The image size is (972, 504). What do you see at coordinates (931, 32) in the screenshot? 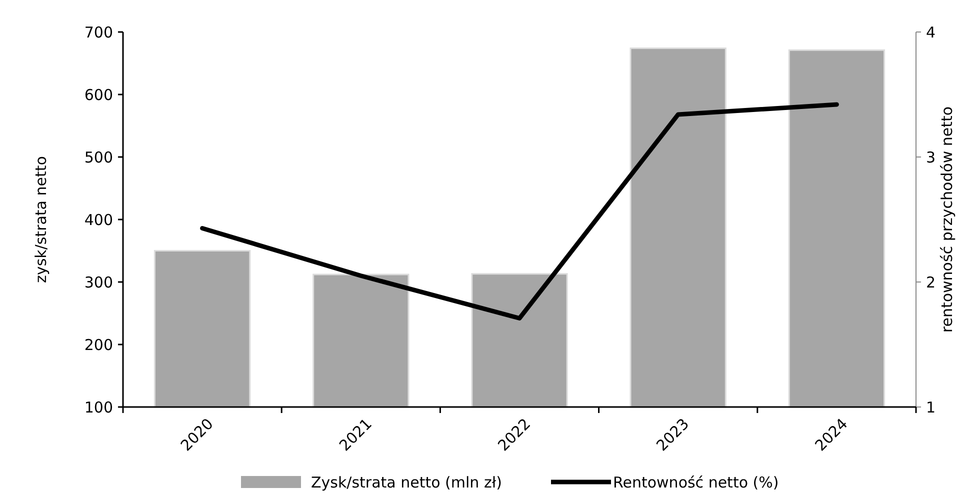
I see `y2-tick-label: 4` at bounding box center [931, 32].